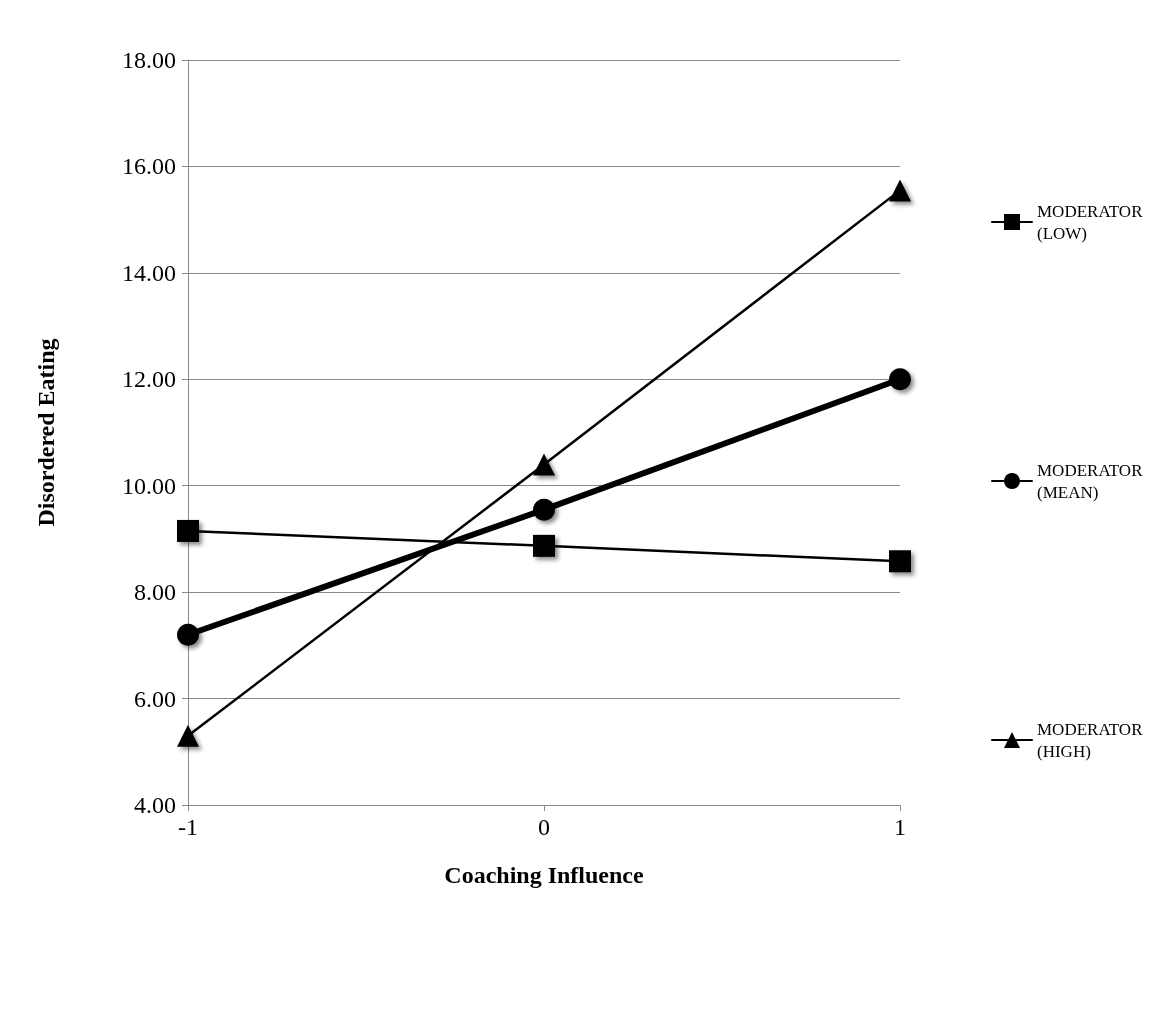  I want to click on x-tick-label: 1, so click(900, 827).